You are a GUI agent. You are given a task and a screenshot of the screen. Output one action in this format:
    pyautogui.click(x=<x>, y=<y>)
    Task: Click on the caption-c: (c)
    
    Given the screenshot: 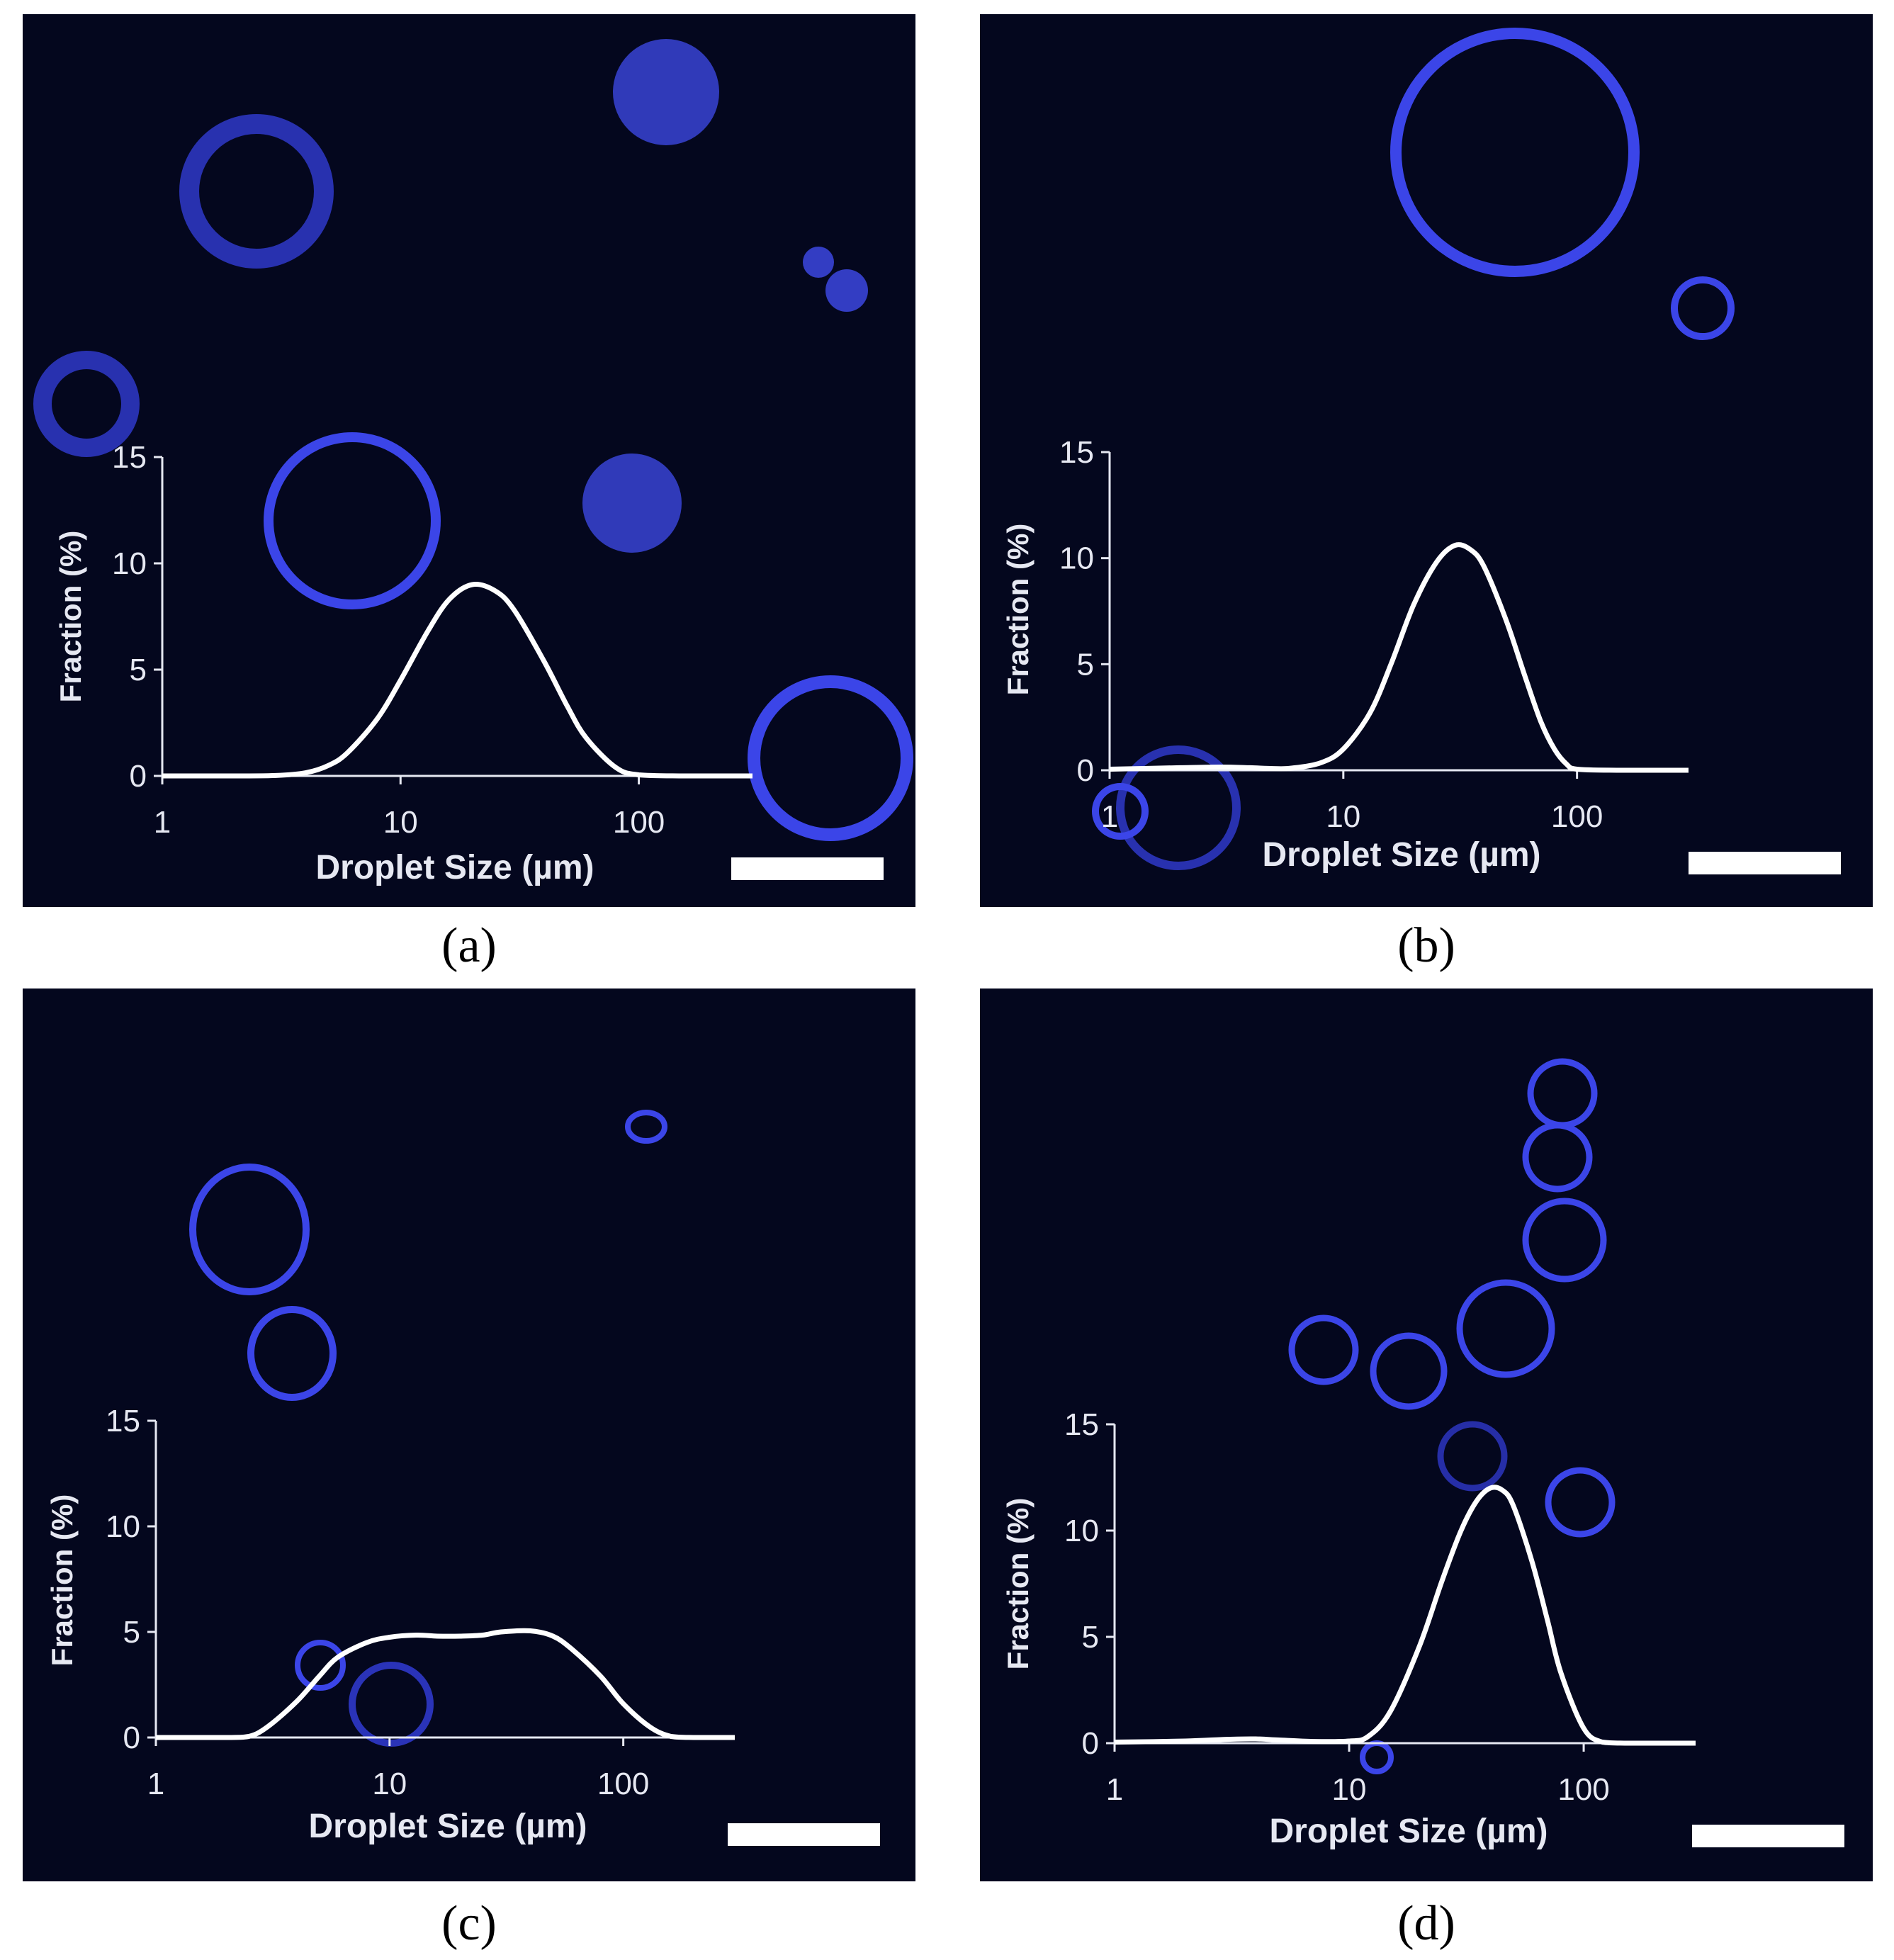 What is the action you would take?
    pyautogui.click(x=469, y=1924)
    